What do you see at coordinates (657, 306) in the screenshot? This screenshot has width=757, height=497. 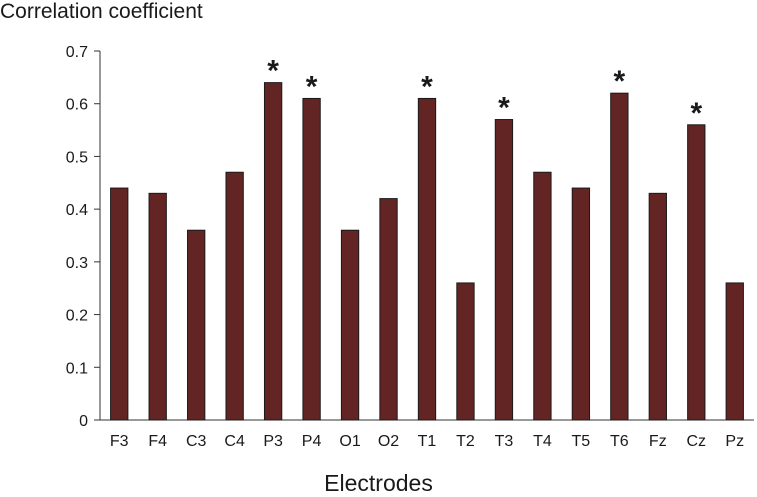 I see `bar-fz` at bounding box center [657, 306].